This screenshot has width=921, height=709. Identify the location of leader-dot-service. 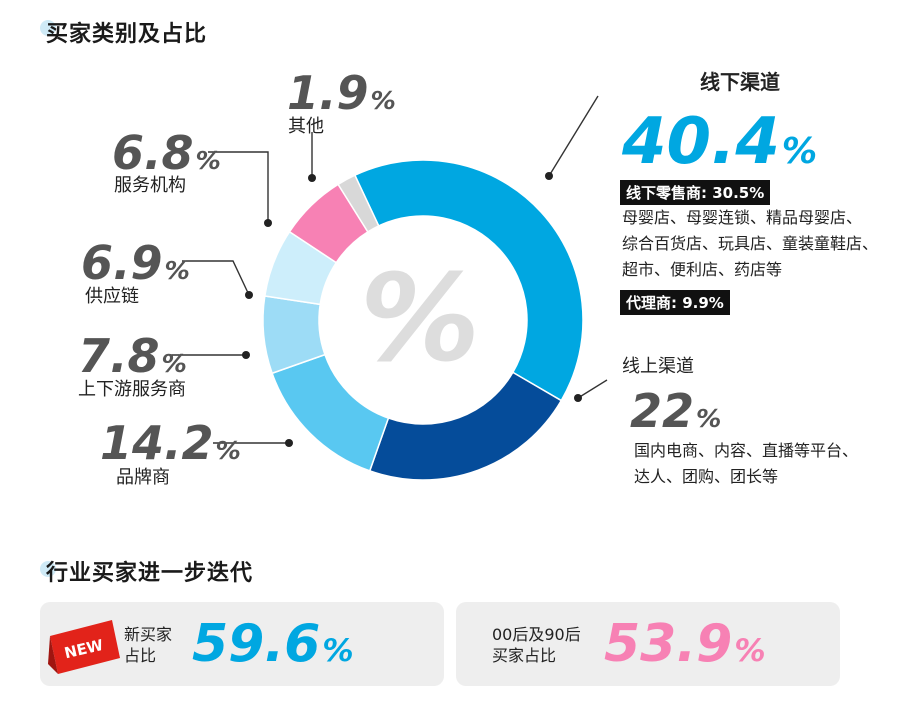
(268, 223).